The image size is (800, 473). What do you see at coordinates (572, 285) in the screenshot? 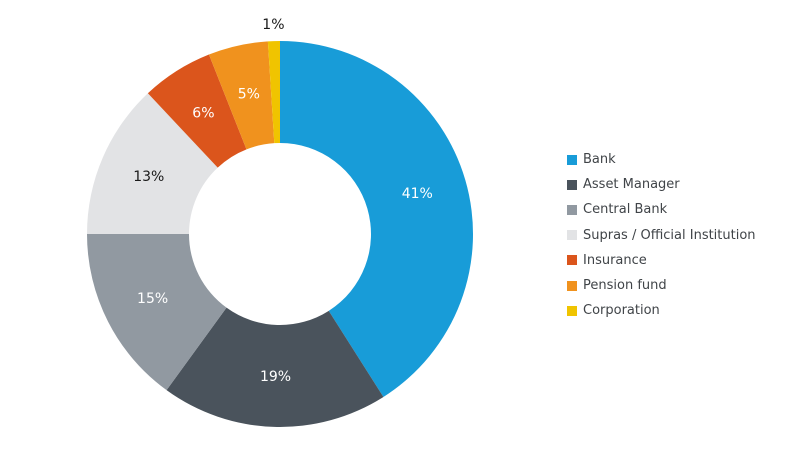
I see `legend-swatch-pension-fund` at bounding box center [572, 285].